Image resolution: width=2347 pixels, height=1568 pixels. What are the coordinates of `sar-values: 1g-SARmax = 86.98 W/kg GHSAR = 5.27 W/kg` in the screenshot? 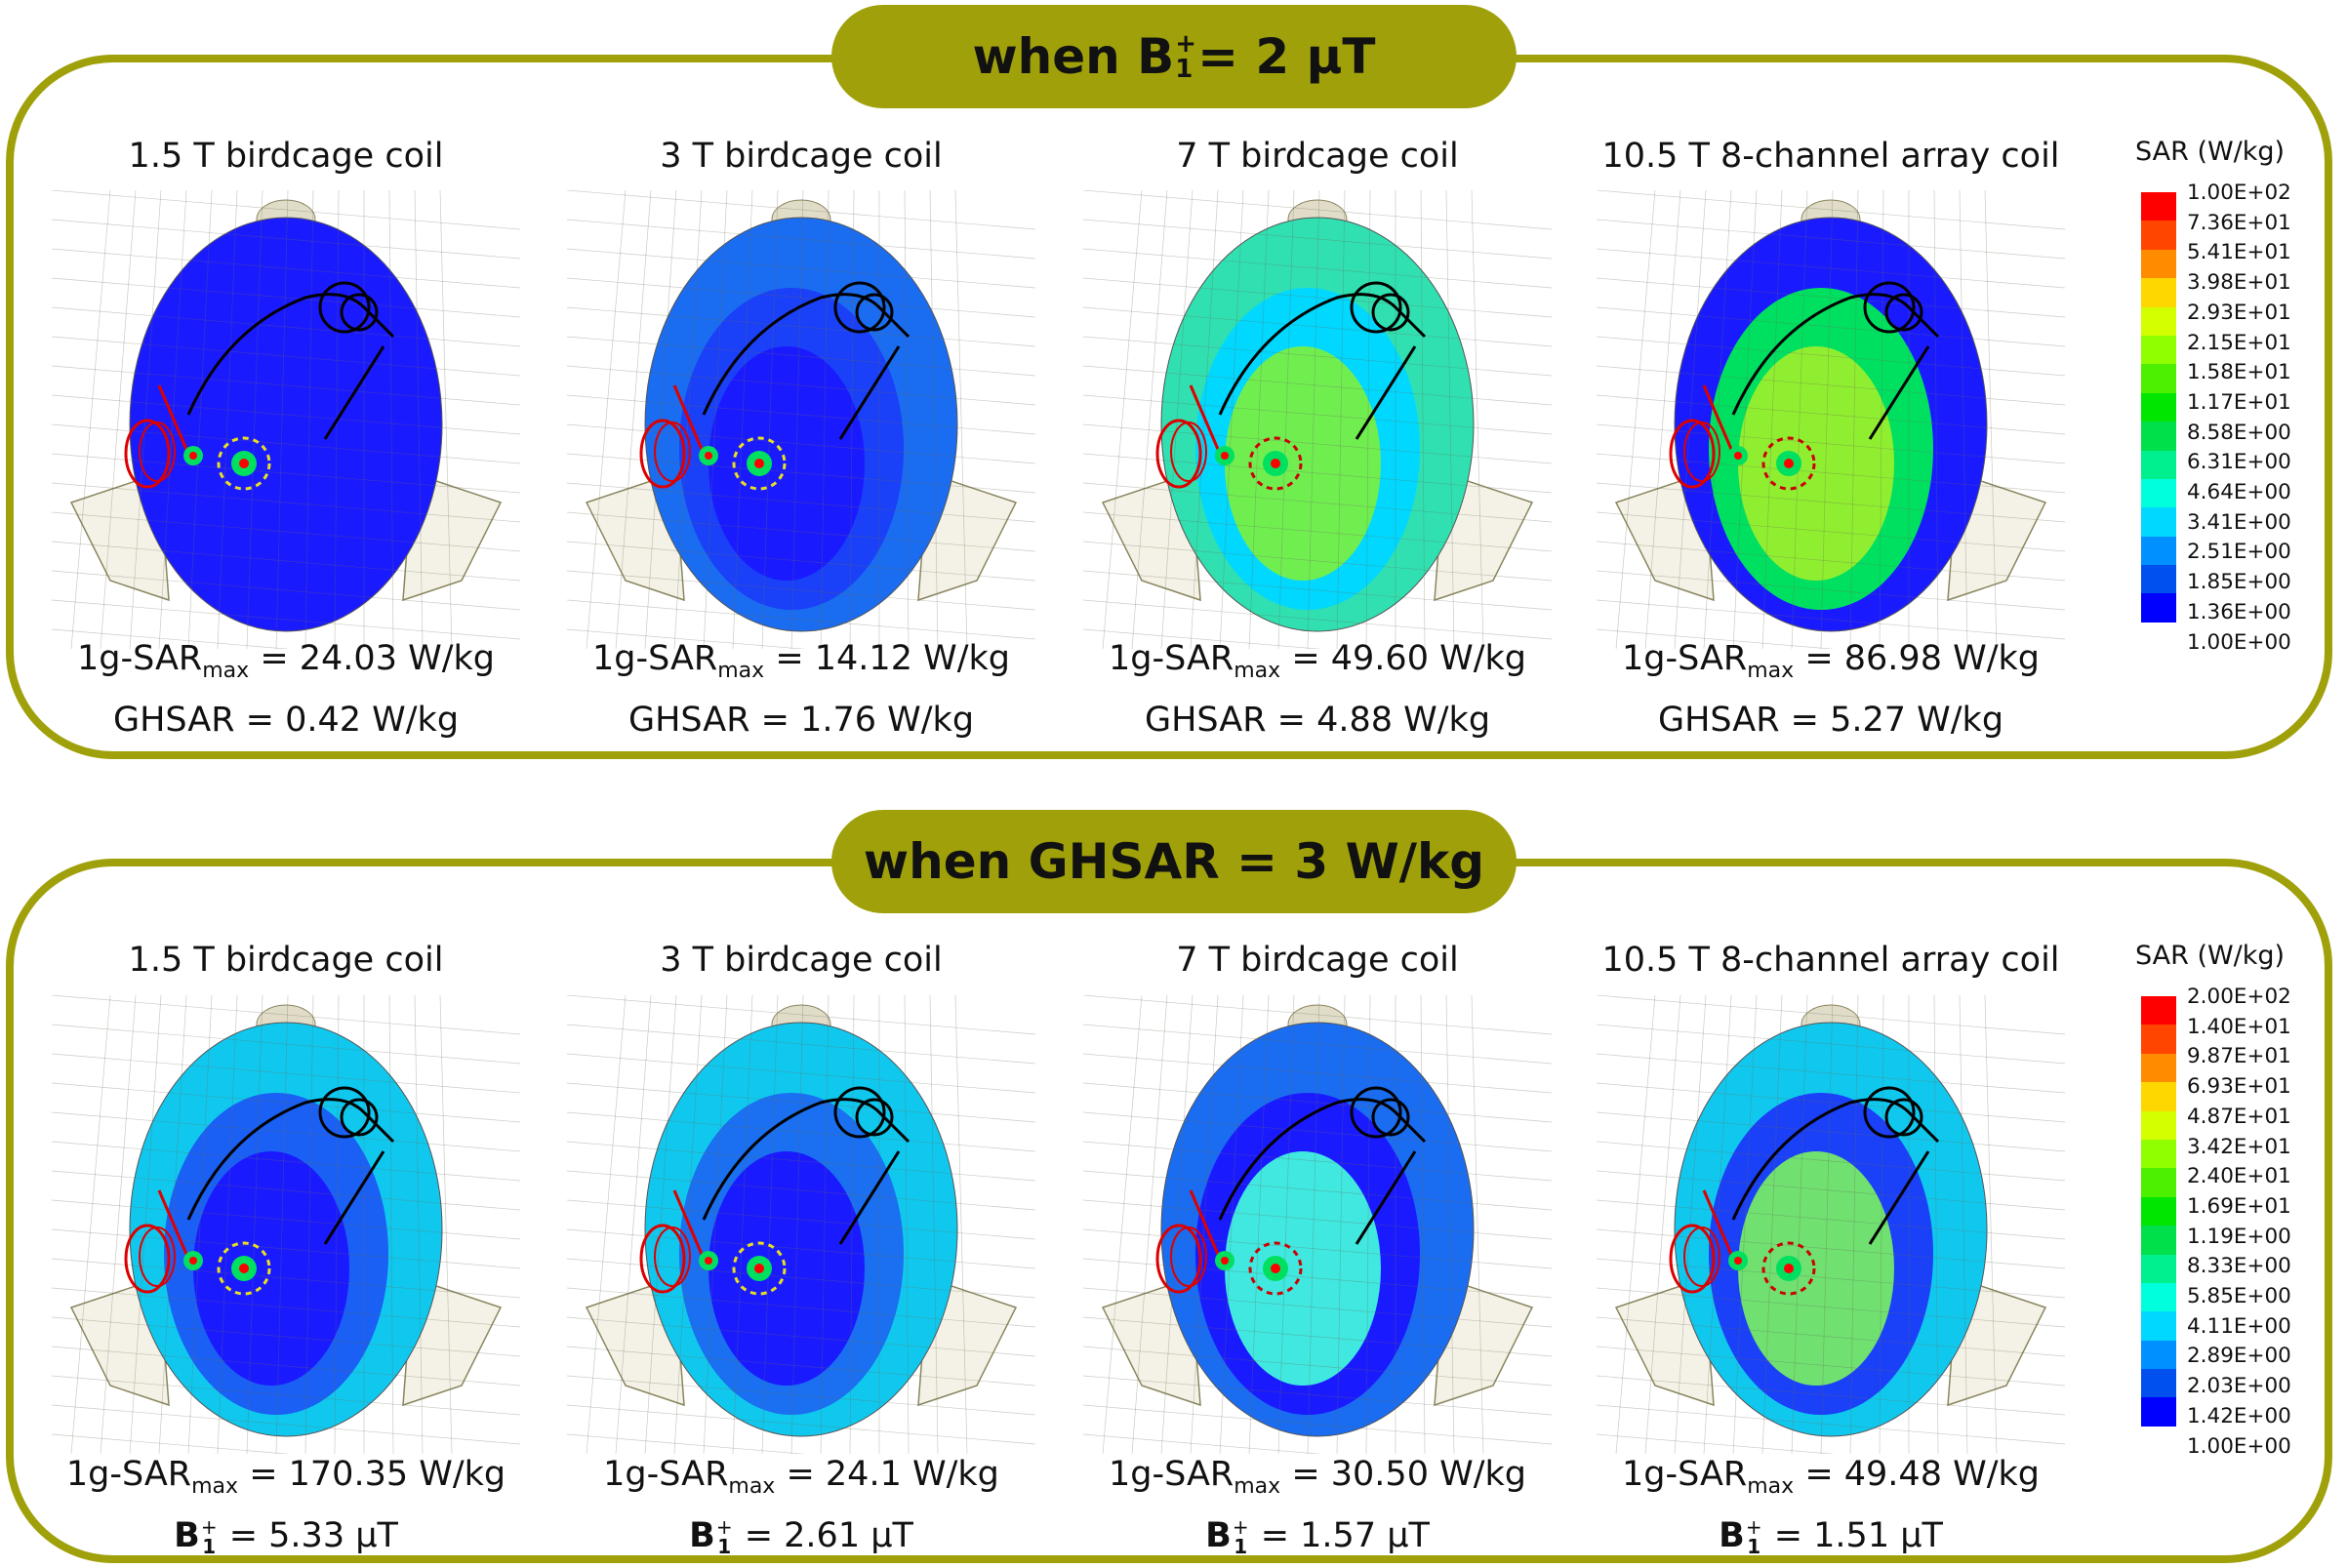 It's located at (1831, 689).